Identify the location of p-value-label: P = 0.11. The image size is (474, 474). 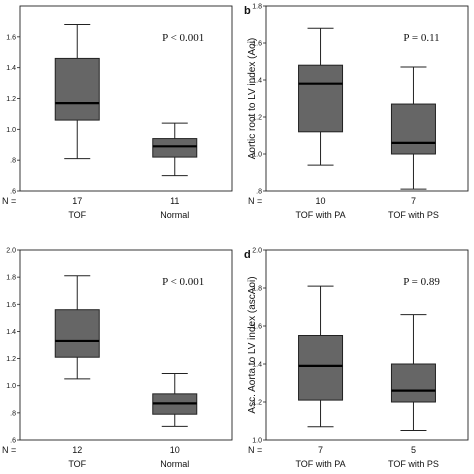
(421, 38).